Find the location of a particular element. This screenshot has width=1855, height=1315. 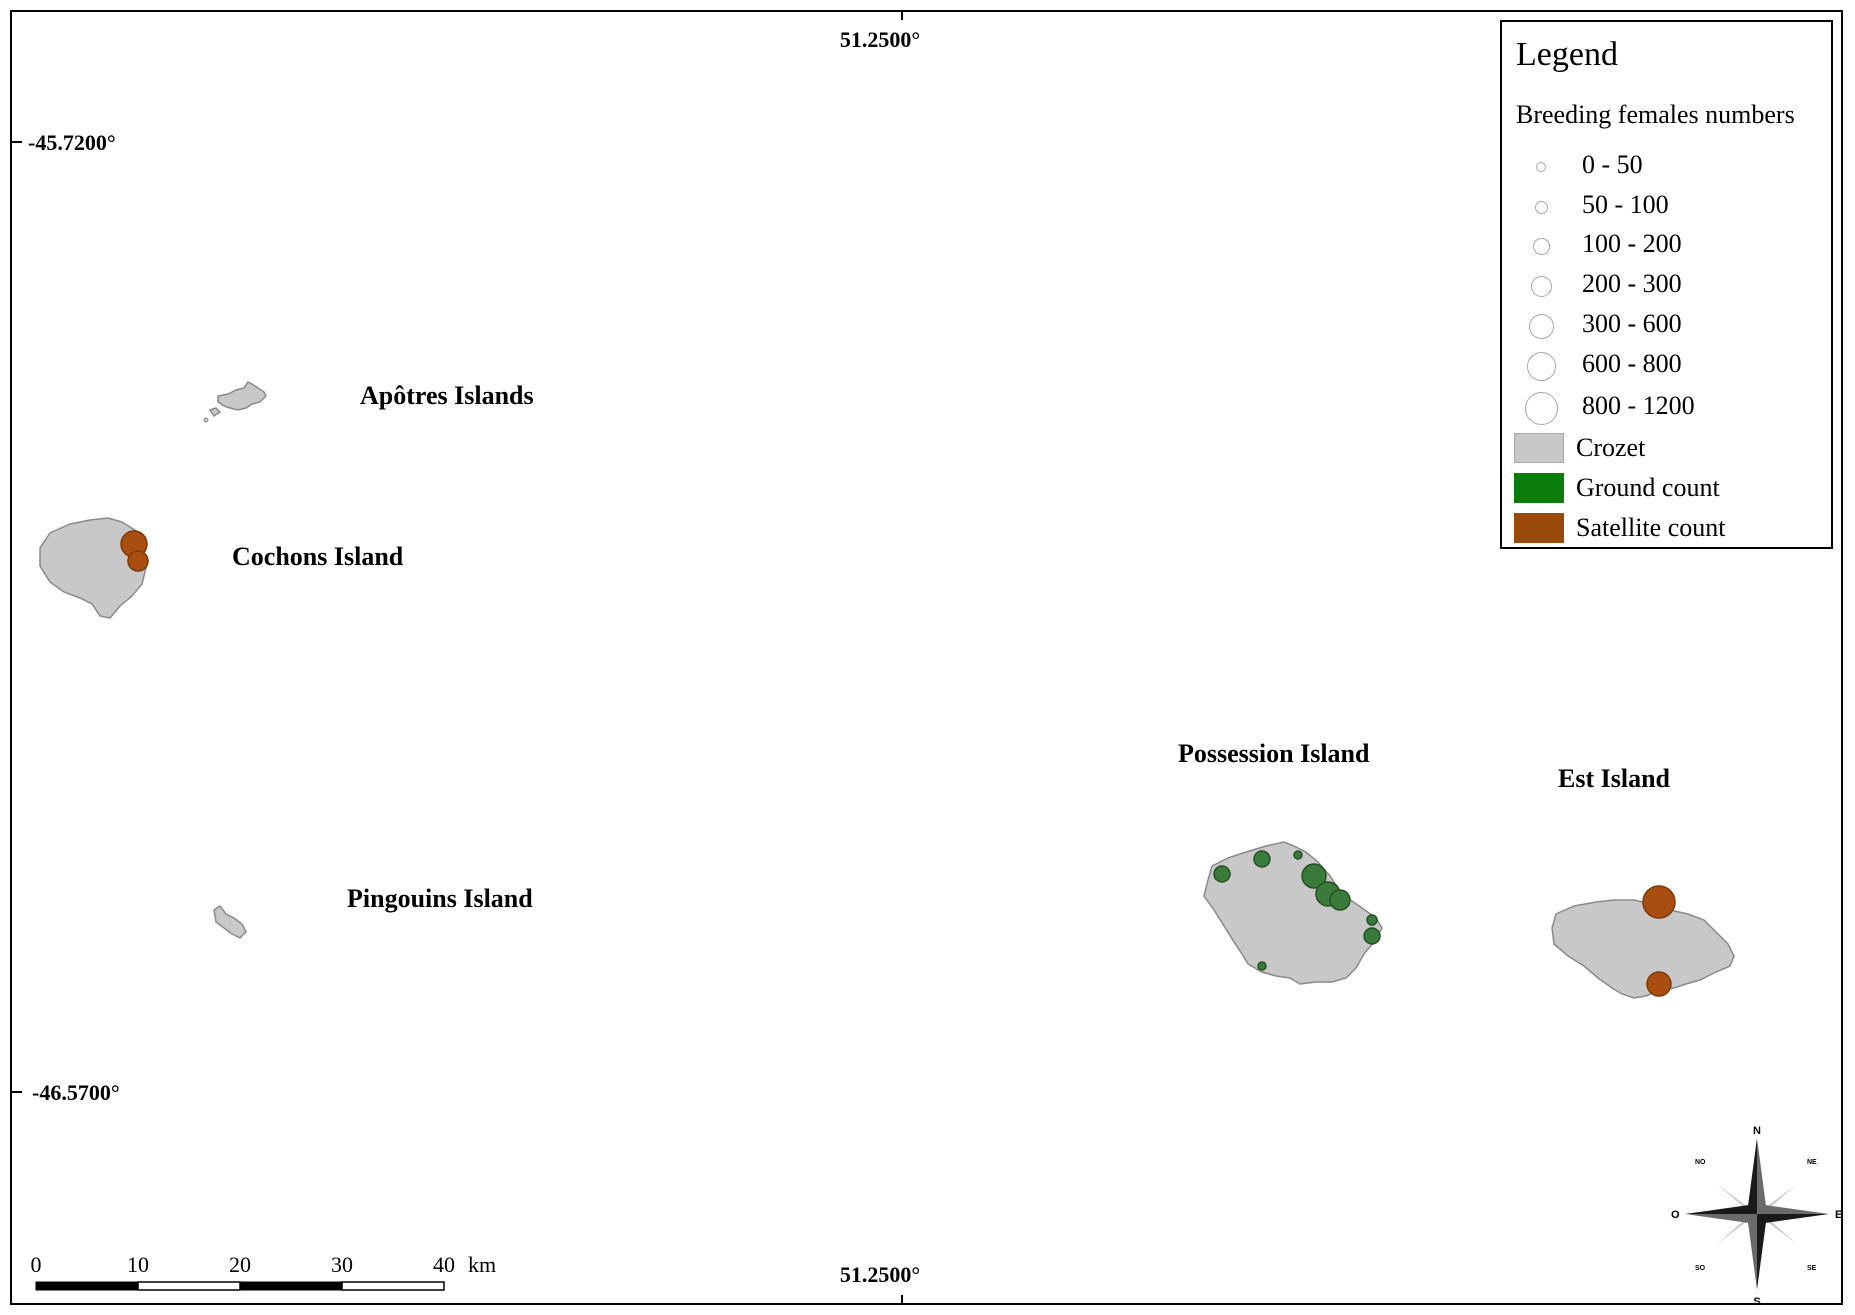

legend-size-class-1: 0 - 50 is located at coordinates (1667, 168).